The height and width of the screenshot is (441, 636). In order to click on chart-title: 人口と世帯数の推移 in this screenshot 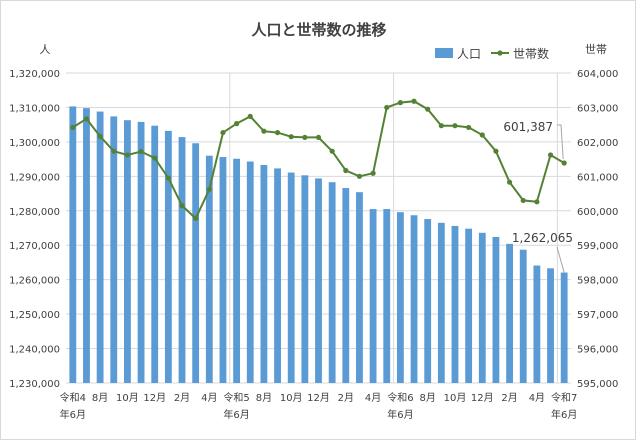, I will do `click(318, 30)`.